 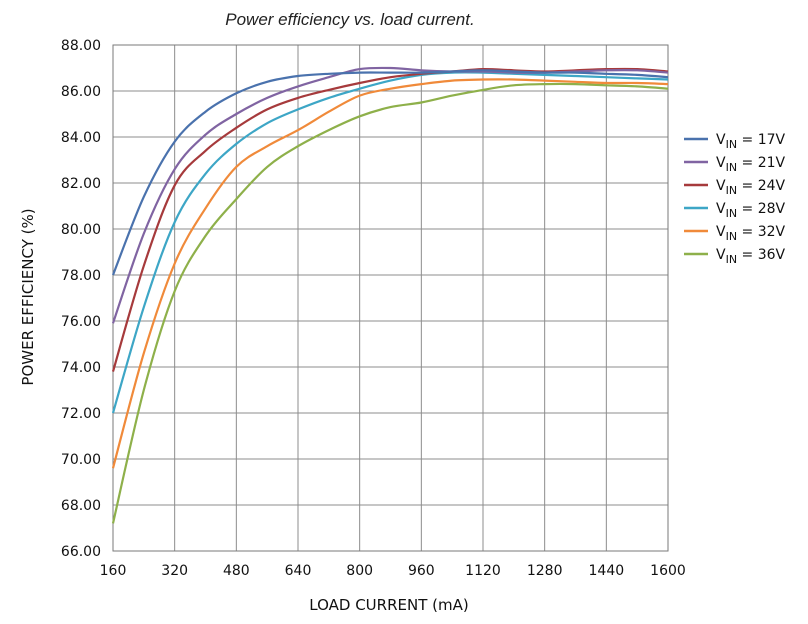 What do you see at coordinates (751, 141) in the screenshot?
I see `legend-label: VIN = 17V` at bounding box center [751, 141].